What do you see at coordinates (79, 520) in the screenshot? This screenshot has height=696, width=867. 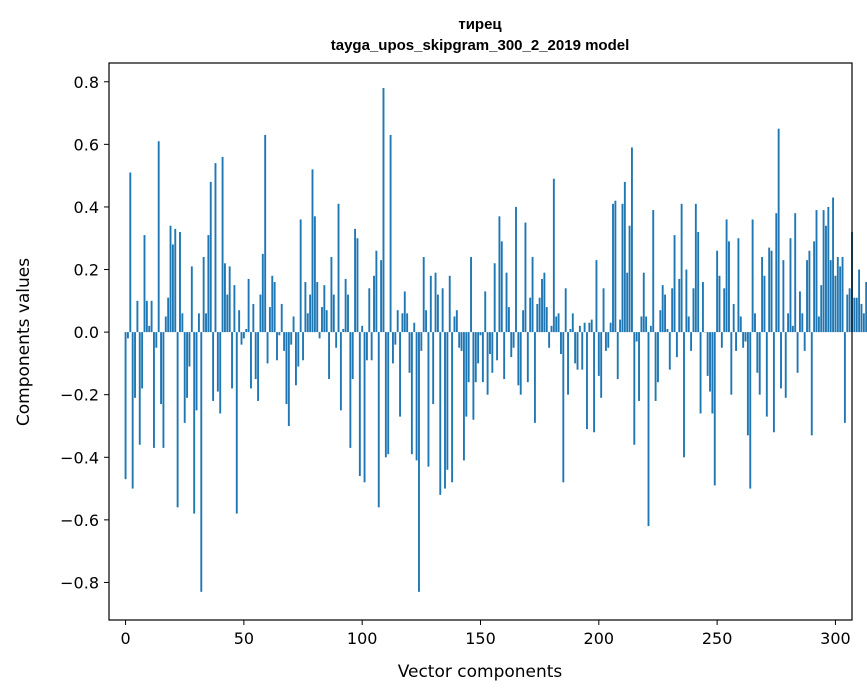 I see `y-tick-label: −0.6` at bounding box center [79, 520].